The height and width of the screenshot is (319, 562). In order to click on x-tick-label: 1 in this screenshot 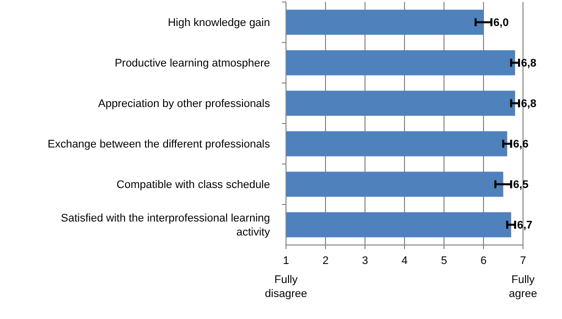, I will do `click(286, 261)`.